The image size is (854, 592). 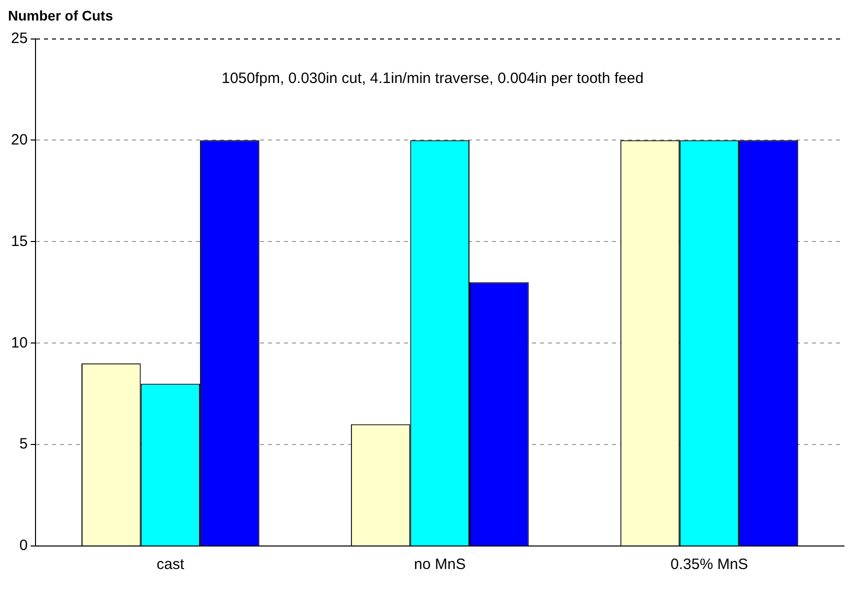 What do you see at coordinates (440, 565) in the screenshot?
I see `x-tick-label: no MnS` at bounding box center [440, 565].